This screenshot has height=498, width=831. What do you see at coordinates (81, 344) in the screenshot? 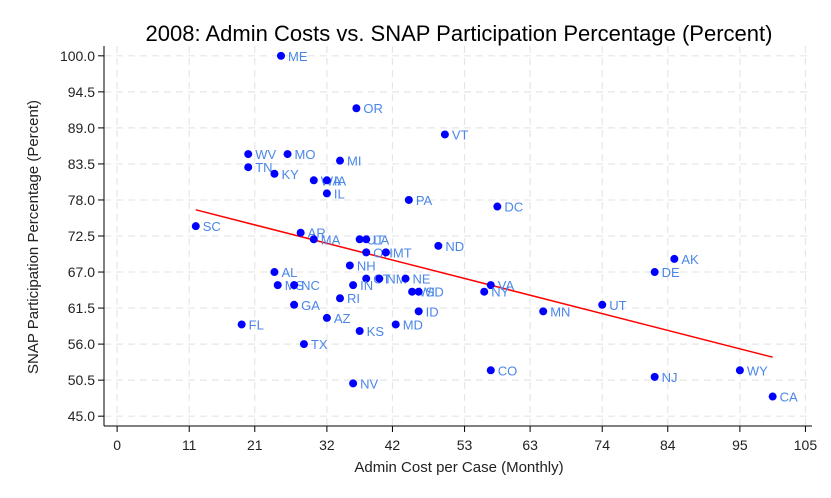
I see `y-tick-label: 56.0` at bounding box center [81, 344].